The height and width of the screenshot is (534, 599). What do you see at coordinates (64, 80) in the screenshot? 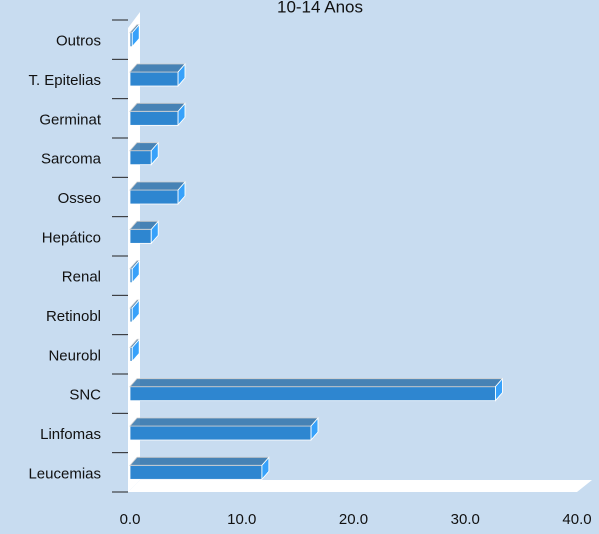
I see `y-tick-label: T. Epitelias` at bounding box center [64, 80].